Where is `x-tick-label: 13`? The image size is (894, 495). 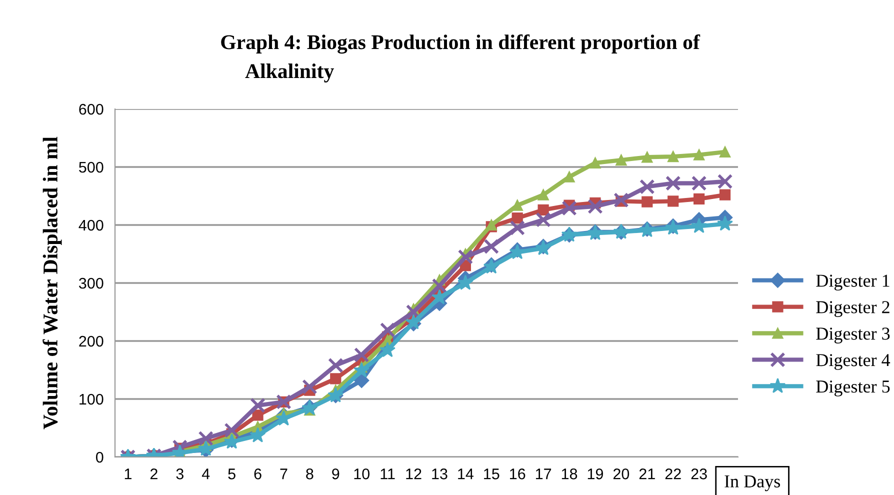
x-tick-label: 13 is located at coordinates (440, 474).